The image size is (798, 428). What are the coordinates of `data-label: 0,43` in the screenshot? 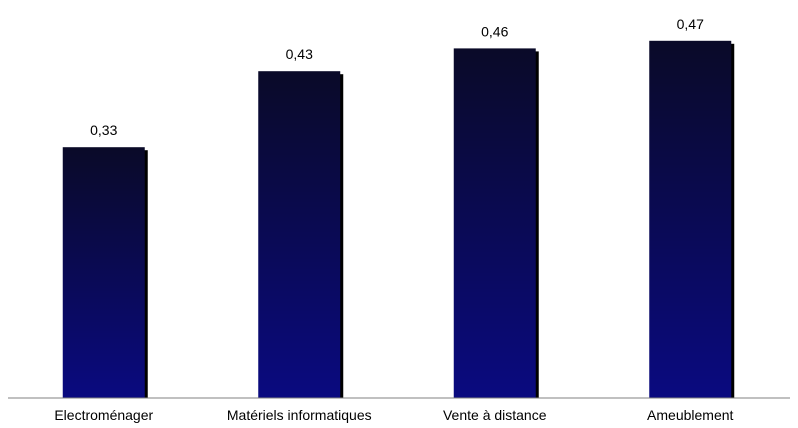 It's located at (299, 54).